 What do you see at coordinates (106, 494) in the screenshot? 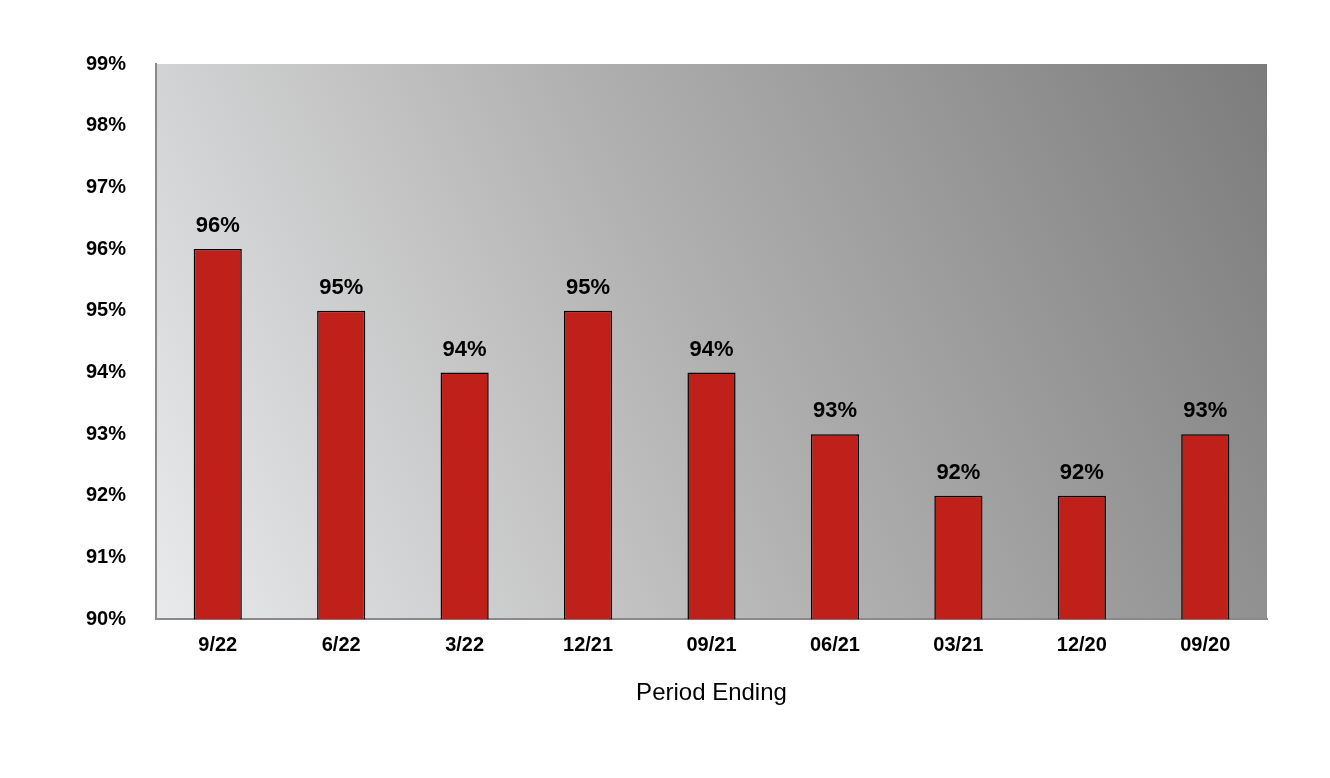
I see `y-tick-label: 92%` at bounding box center [106, 494].